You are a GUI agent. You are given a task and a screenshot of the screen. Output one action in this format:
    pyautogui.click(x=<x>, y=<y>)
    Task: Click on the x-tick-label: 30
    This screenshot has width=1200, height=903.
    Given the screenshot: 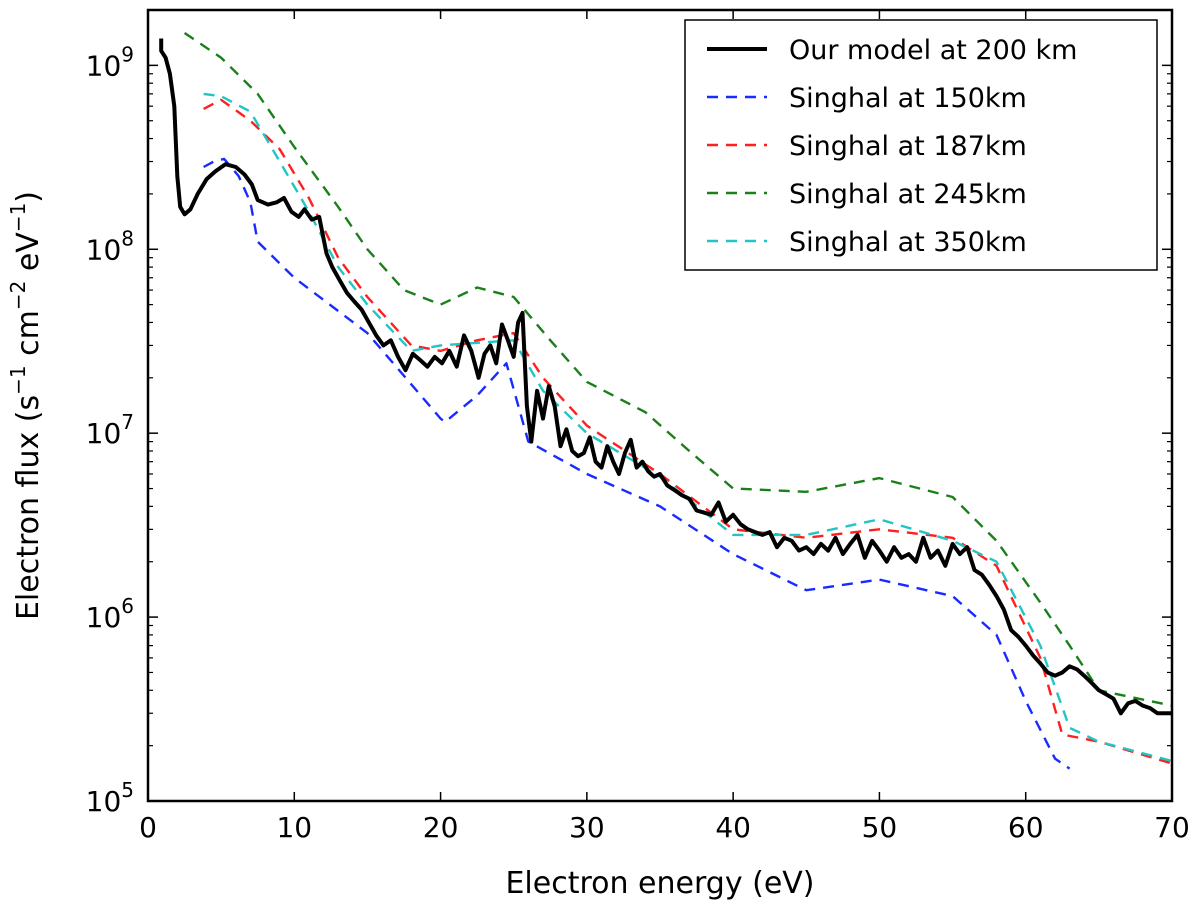 What is the action you would take?
    pyautogui.click(x=587, y=827)
    